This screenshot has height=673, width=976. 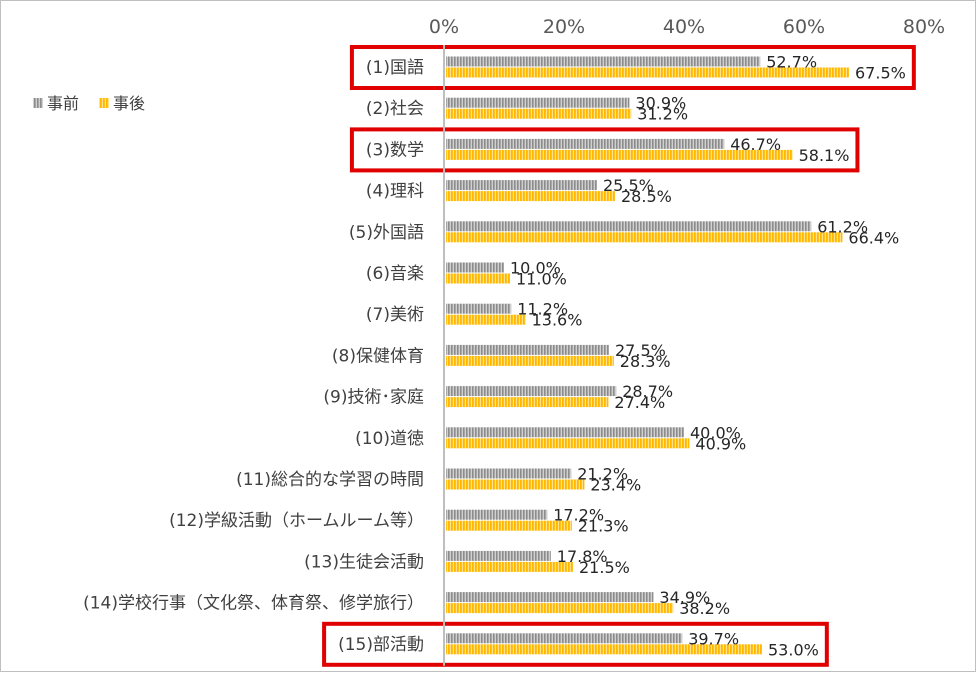 What do you see at coordinates (660, 103) in the screenshot?
I see `data-label-before: 30.9%` at bounding box center [660, 103].